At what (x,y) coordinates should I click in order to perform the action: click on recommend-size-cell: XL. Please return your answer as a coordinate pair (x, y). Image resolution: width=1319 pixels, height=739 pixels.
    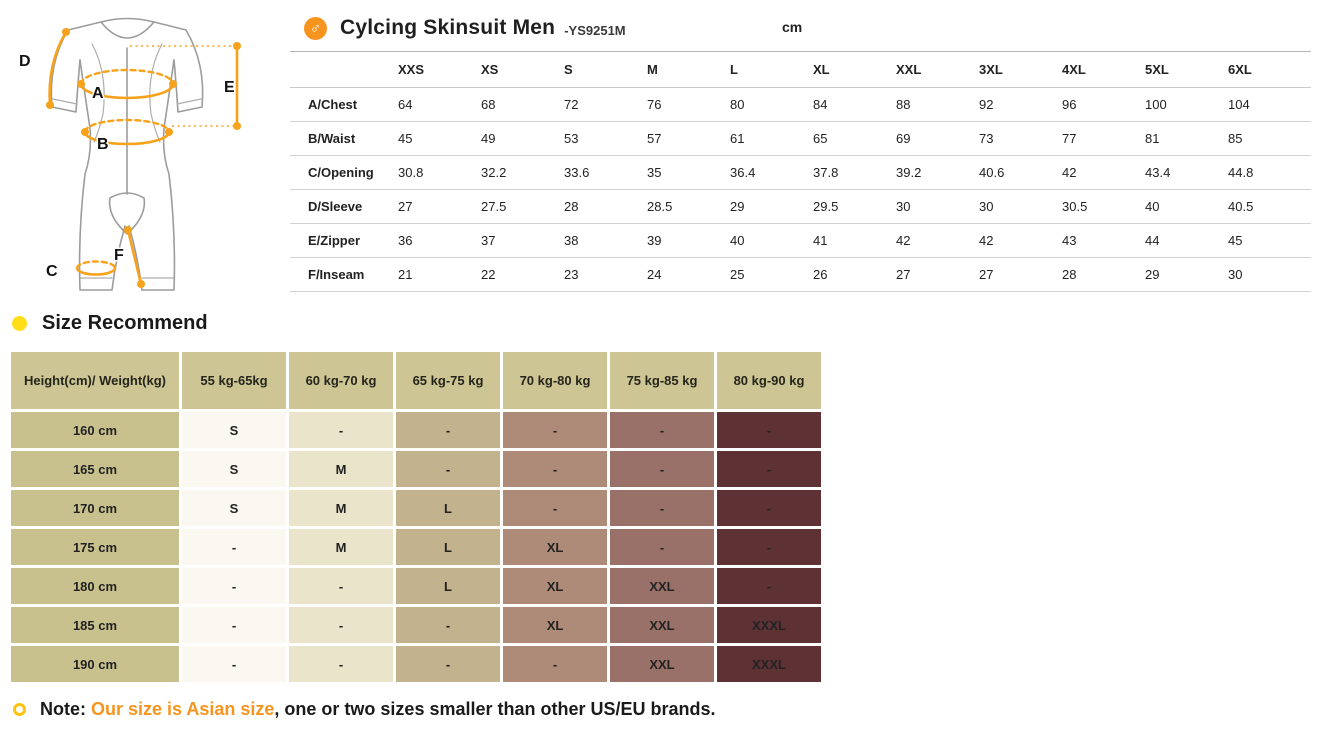
    Looking at the image, I should click on (555, 625).